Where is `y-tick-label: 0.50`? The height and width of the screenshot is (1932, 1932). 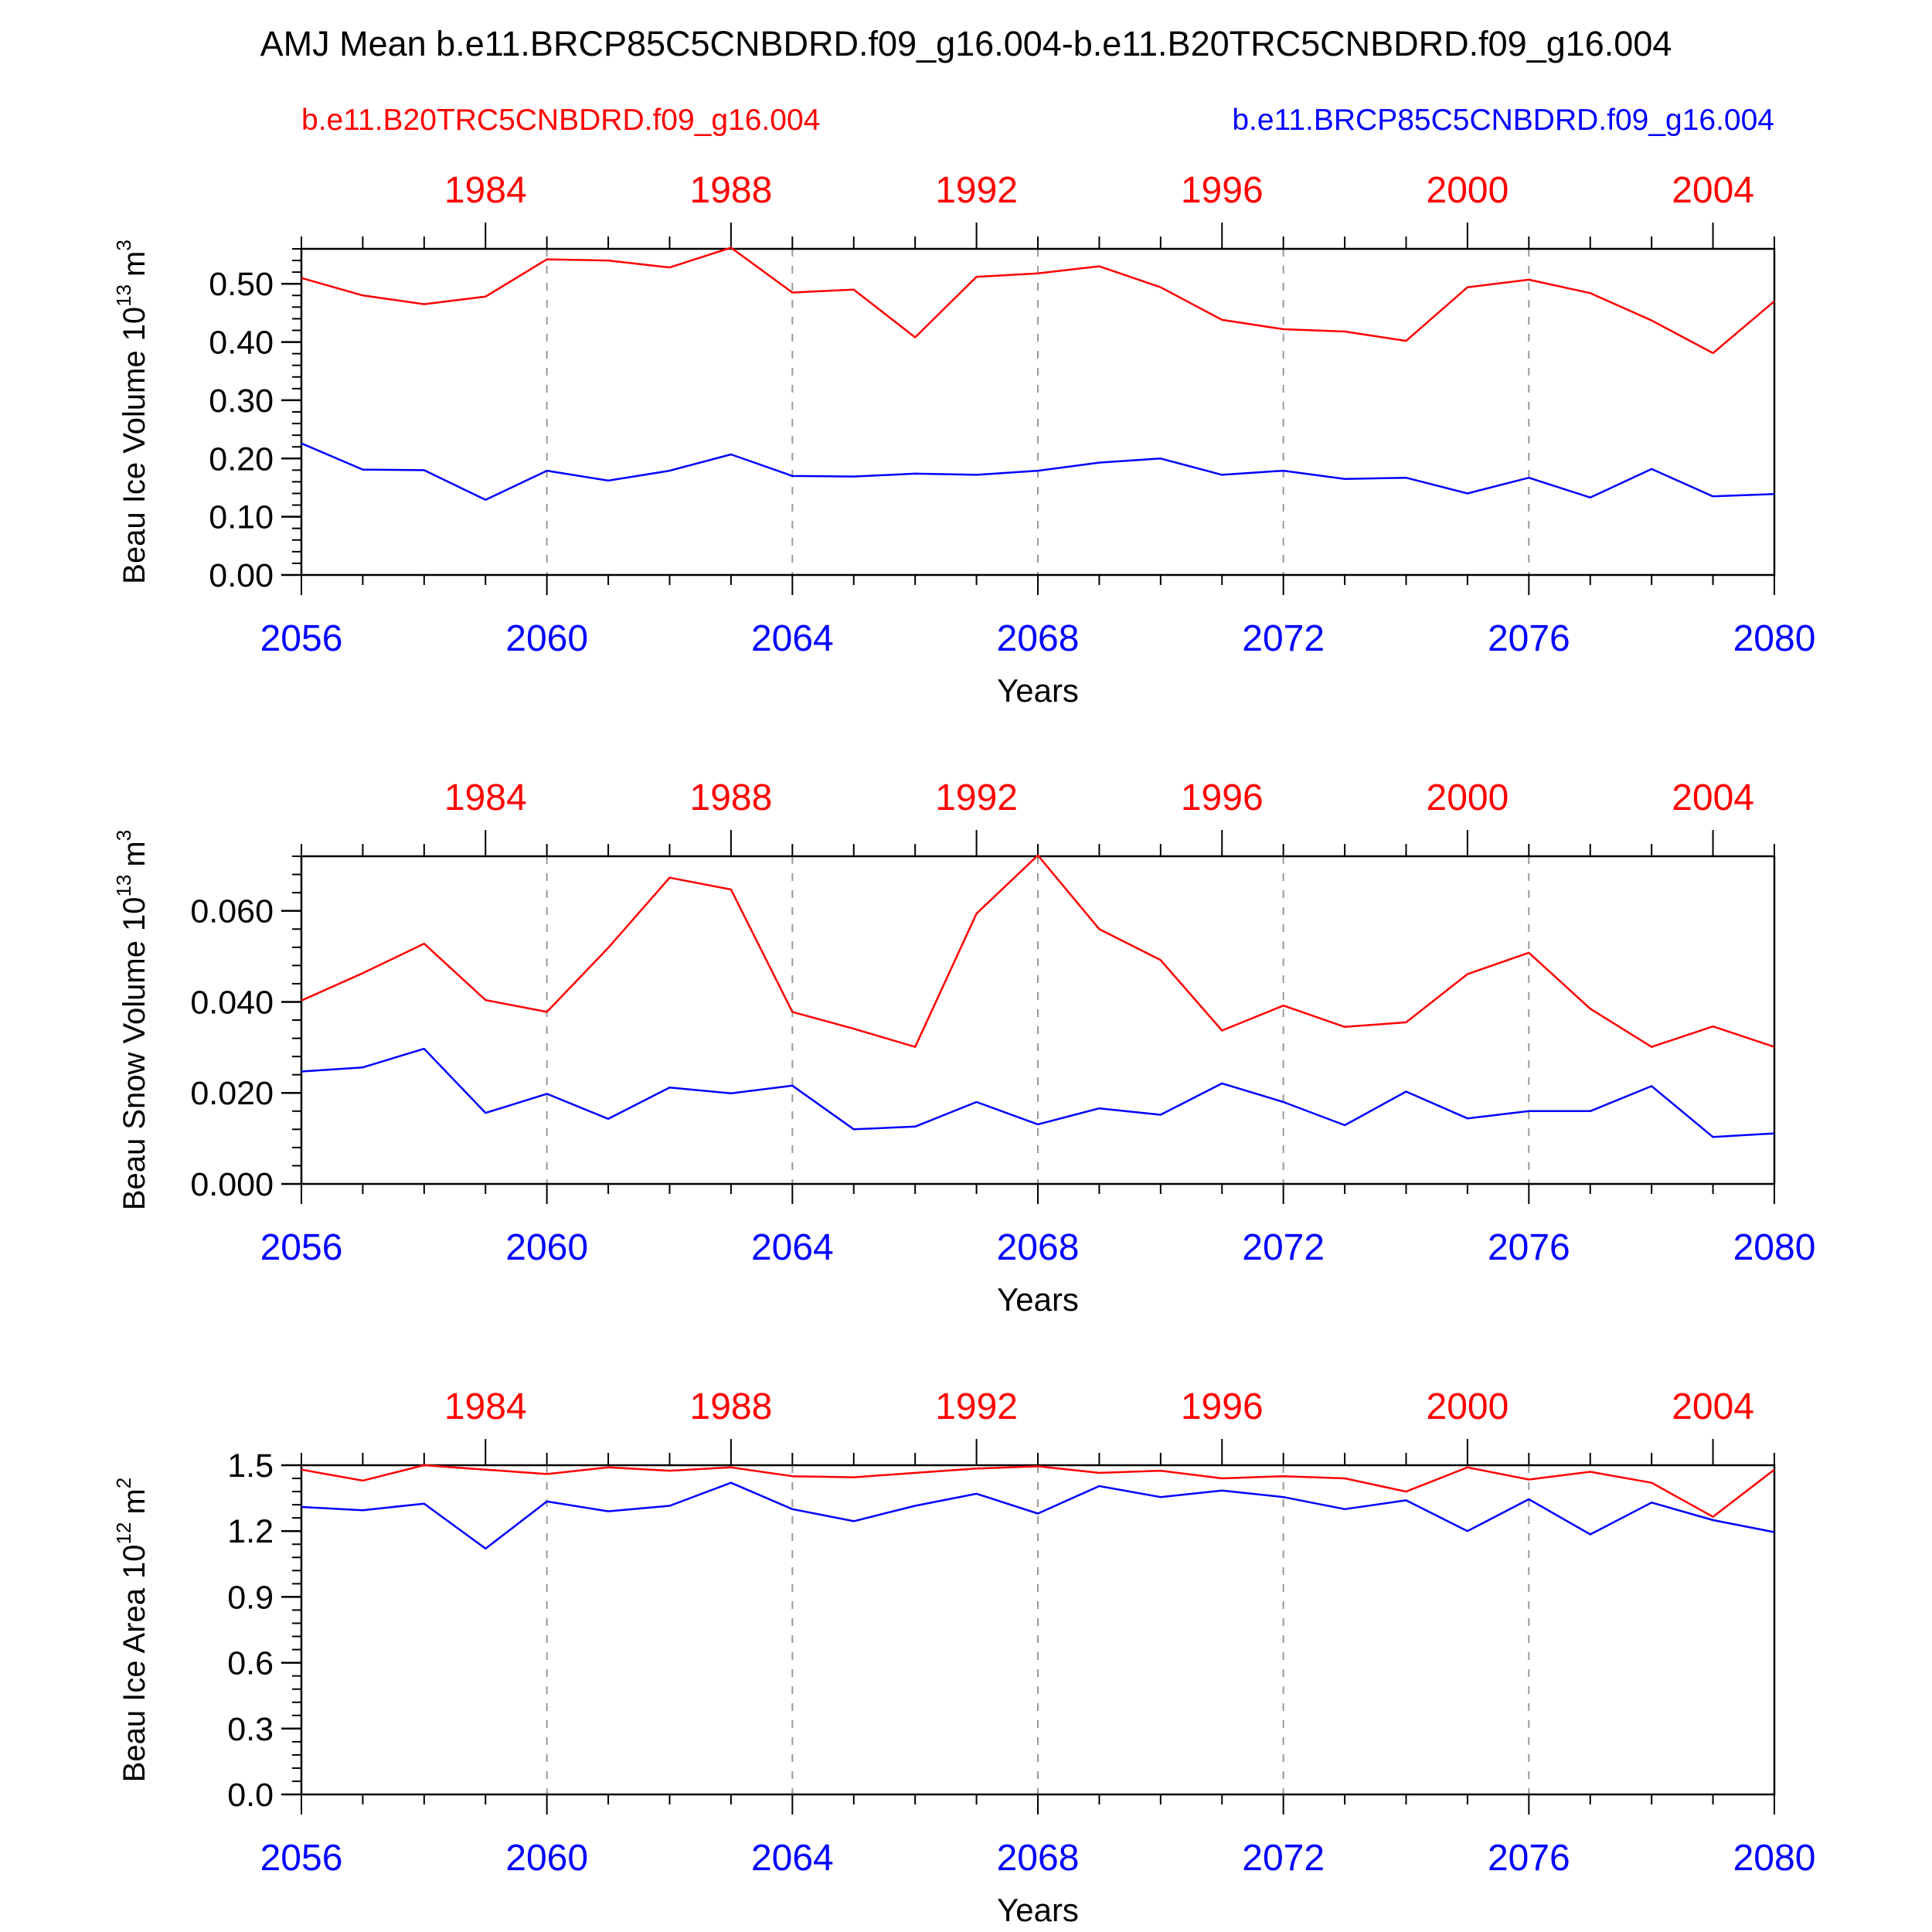
y-tick-label: 0.50 is located at coordinates (241, 284).